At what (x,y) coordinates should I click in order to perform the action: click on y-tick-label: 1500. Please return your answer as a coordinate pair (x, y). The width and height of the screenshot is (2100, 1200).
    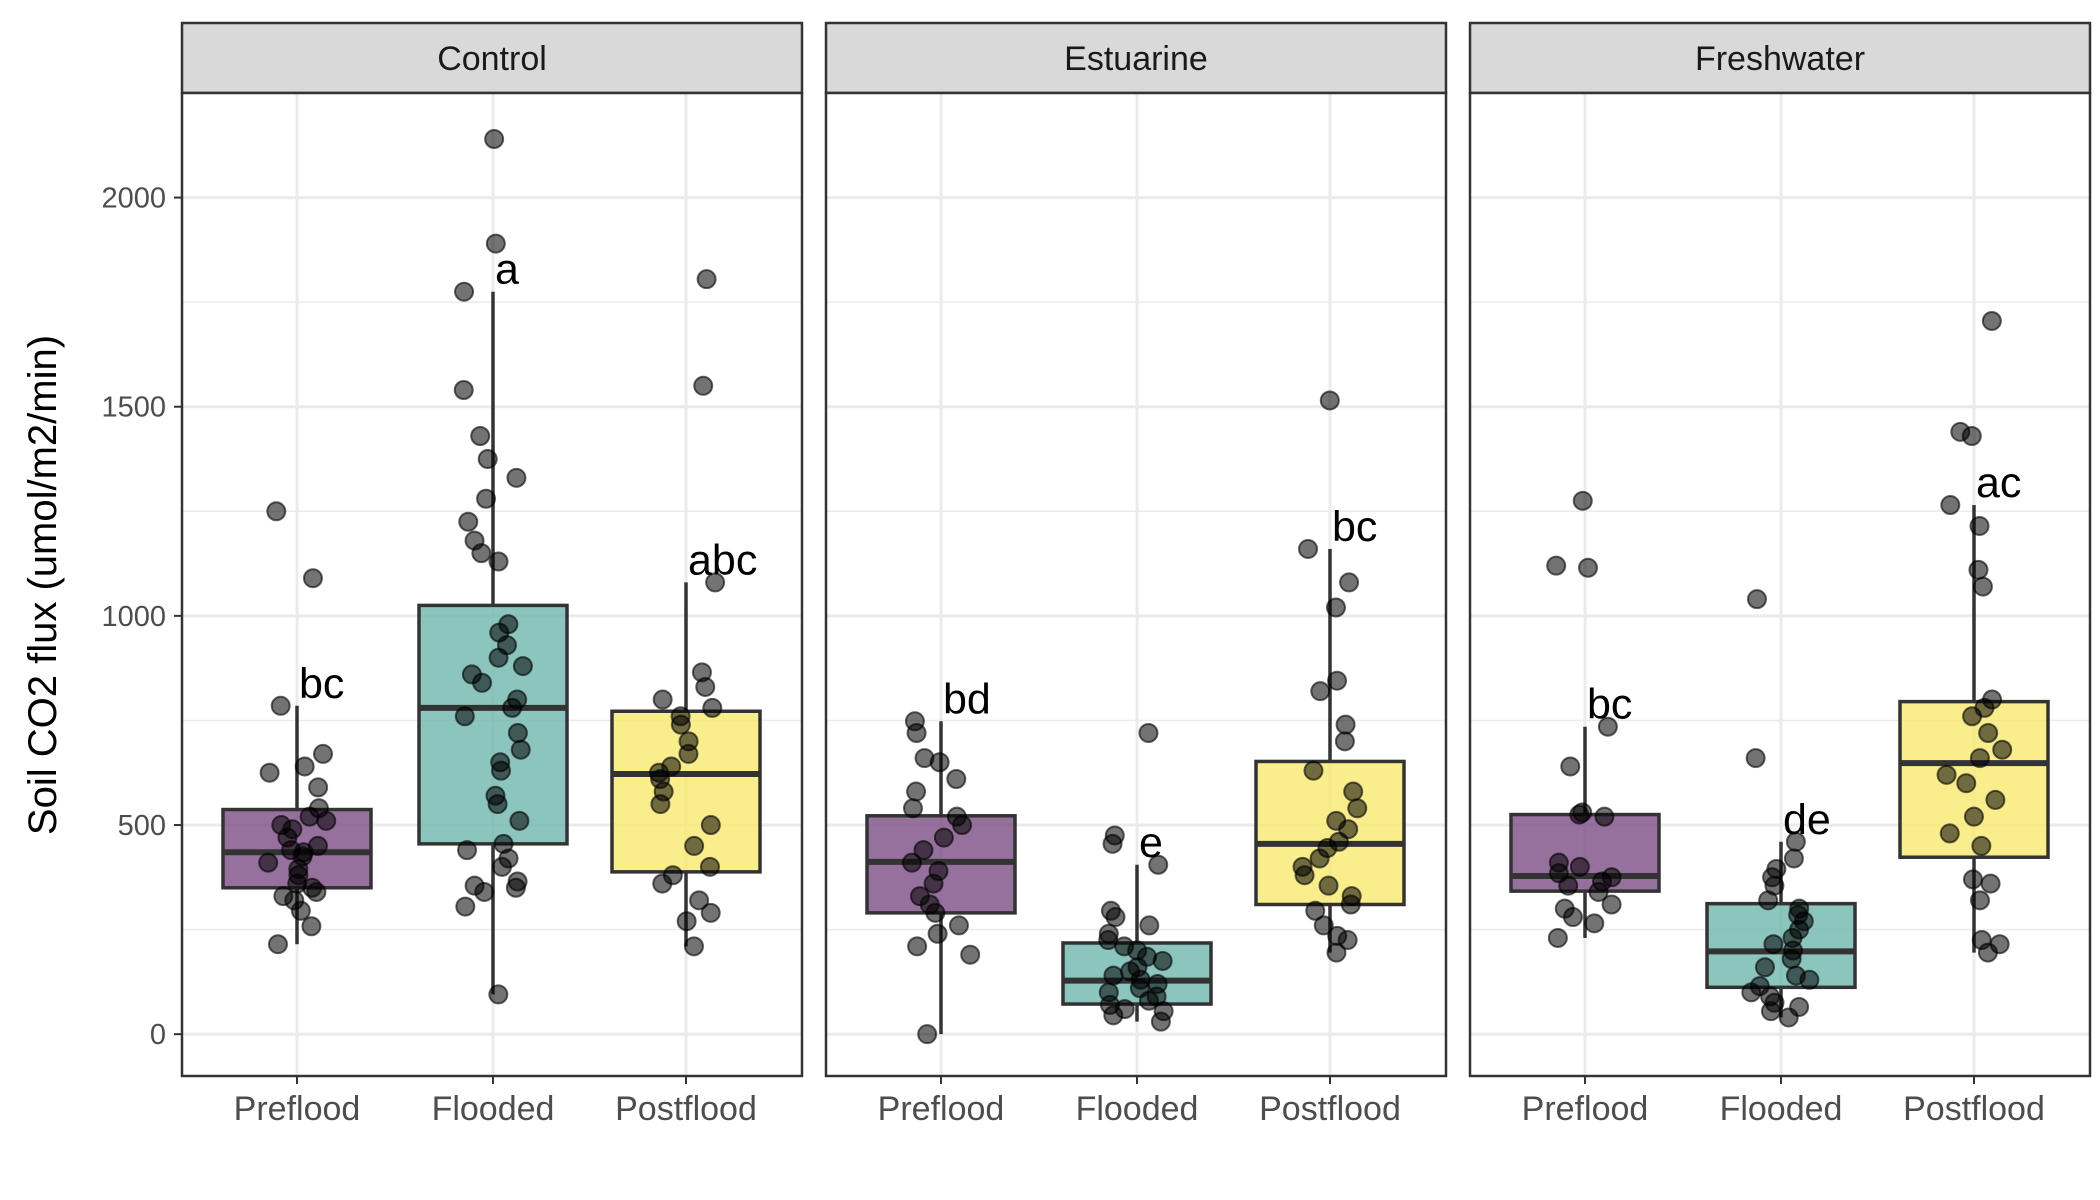
    Looking at the image, I should click on (133, 408).